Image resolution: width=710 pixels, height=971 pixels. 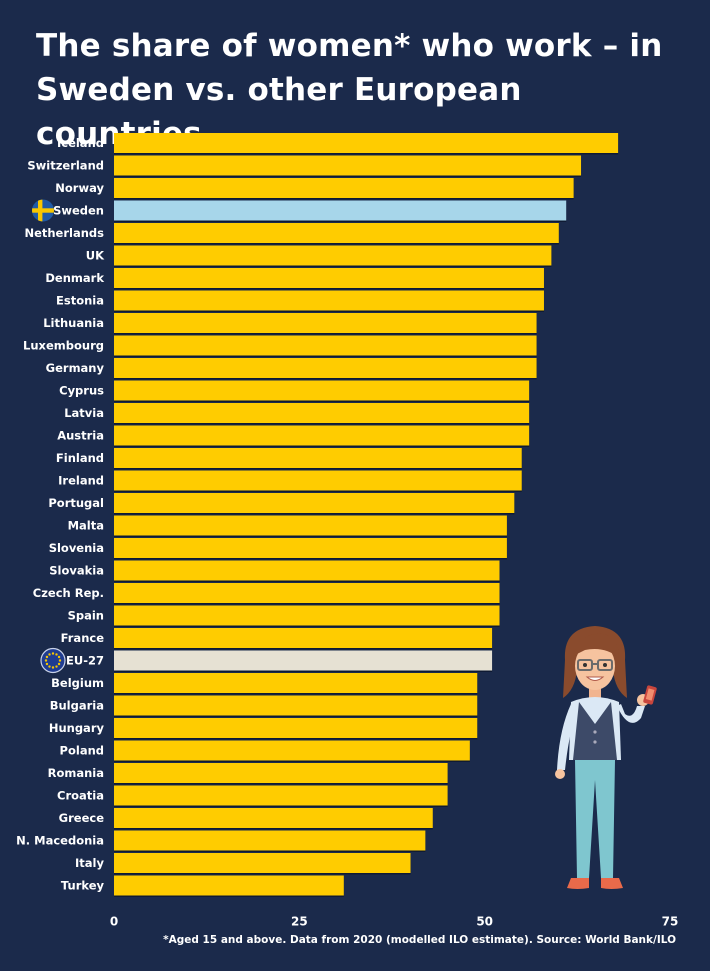 I want to click on bar-poland, so click(x=292, y=750).